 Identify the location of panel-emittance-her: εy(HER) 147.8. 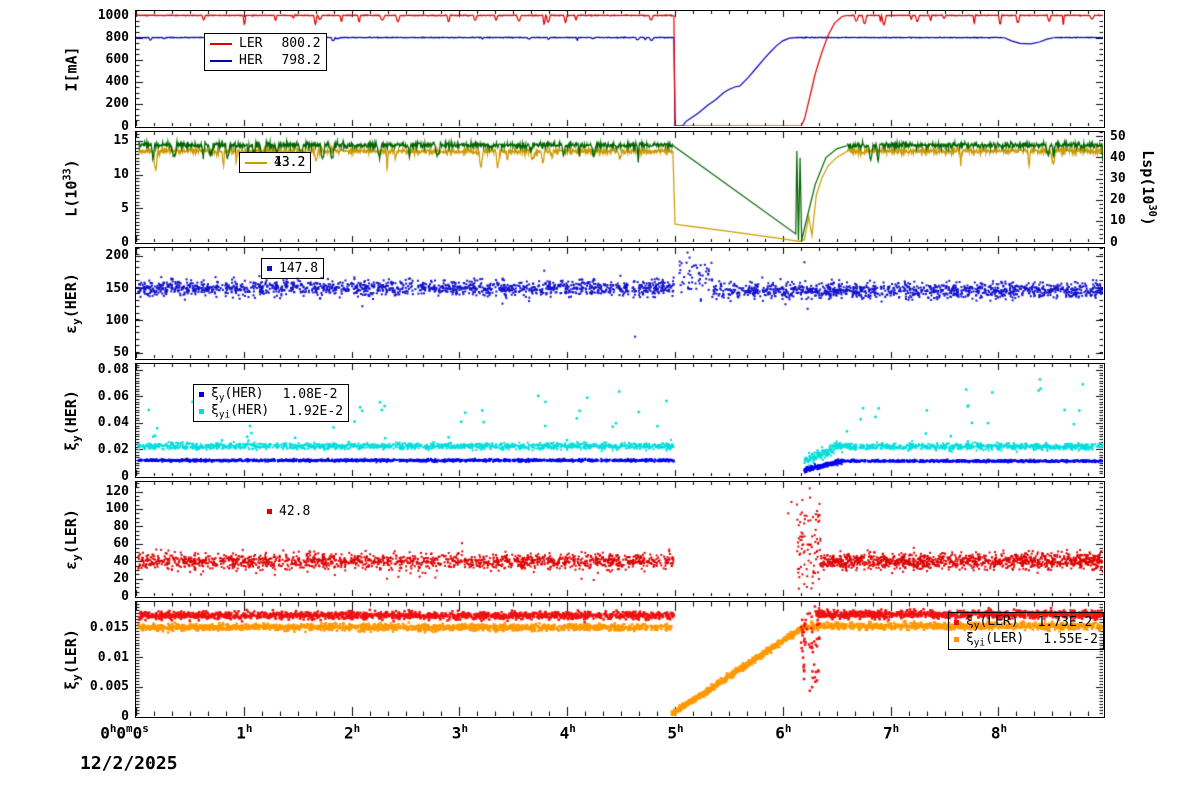
(583, 303).